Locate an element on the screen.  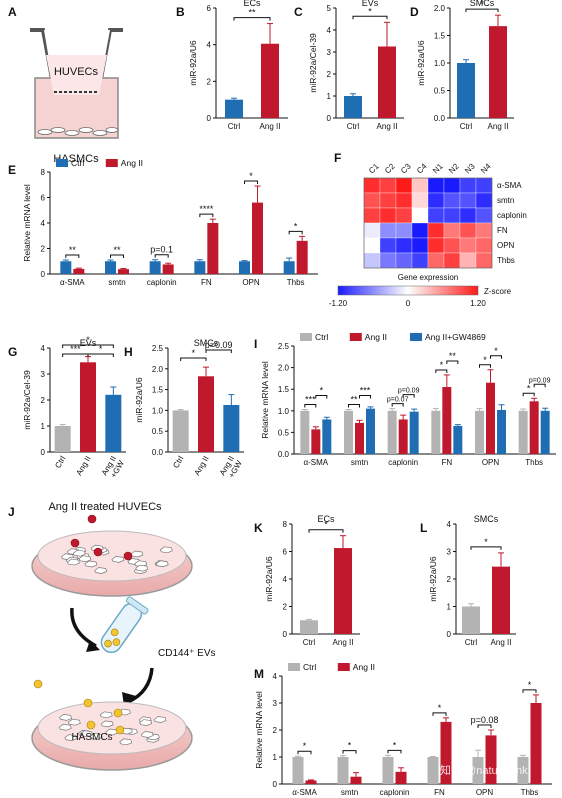
heatmap-row-label: Thbs is located at coordinates (506, 260).